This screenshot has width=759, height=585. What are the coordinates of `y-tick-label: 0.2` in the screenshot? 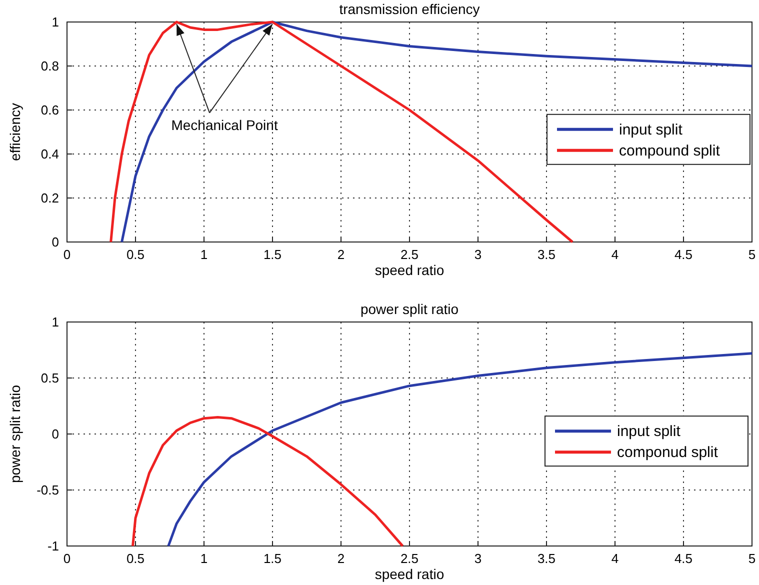 It's located at (49, 198).